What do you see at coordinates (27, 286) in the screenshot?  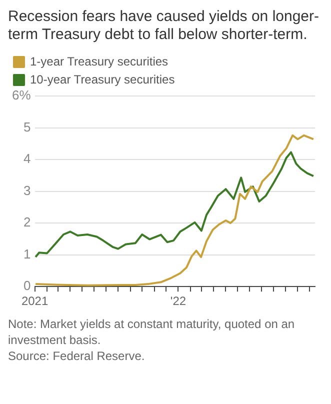 I see `y-tick-label: 0` at bounding box center [27, 286].